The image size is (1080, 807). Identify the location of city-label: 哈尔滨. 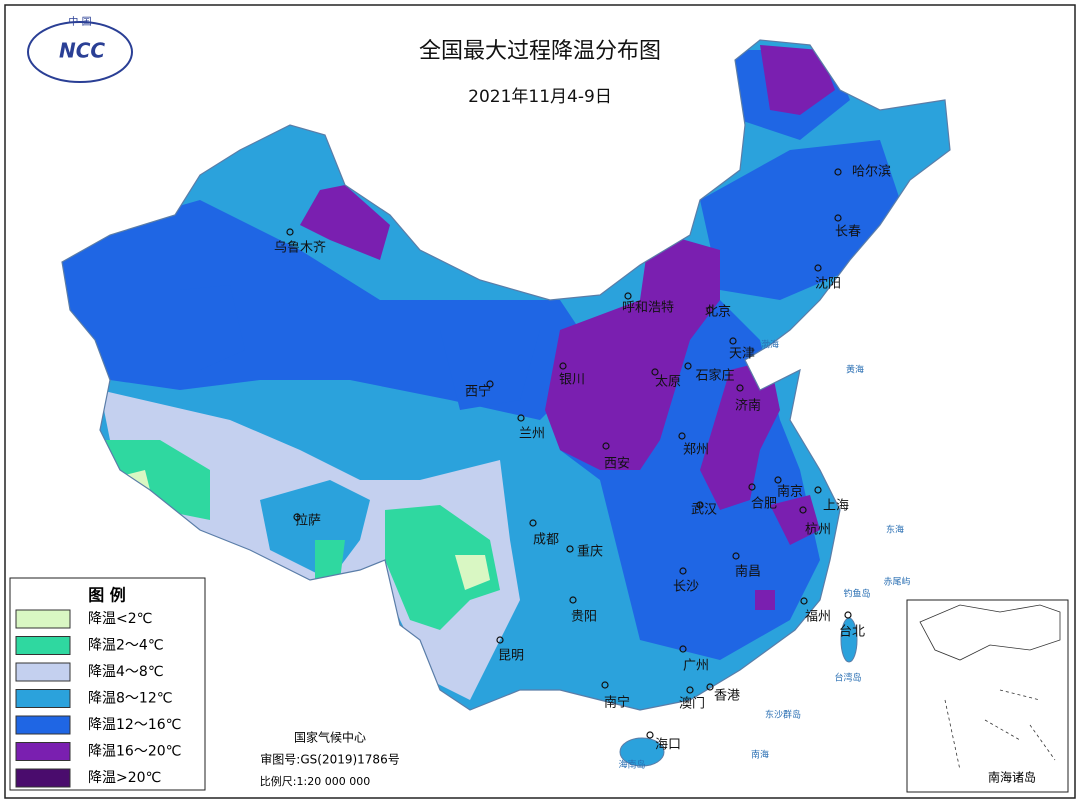
(871, 172).